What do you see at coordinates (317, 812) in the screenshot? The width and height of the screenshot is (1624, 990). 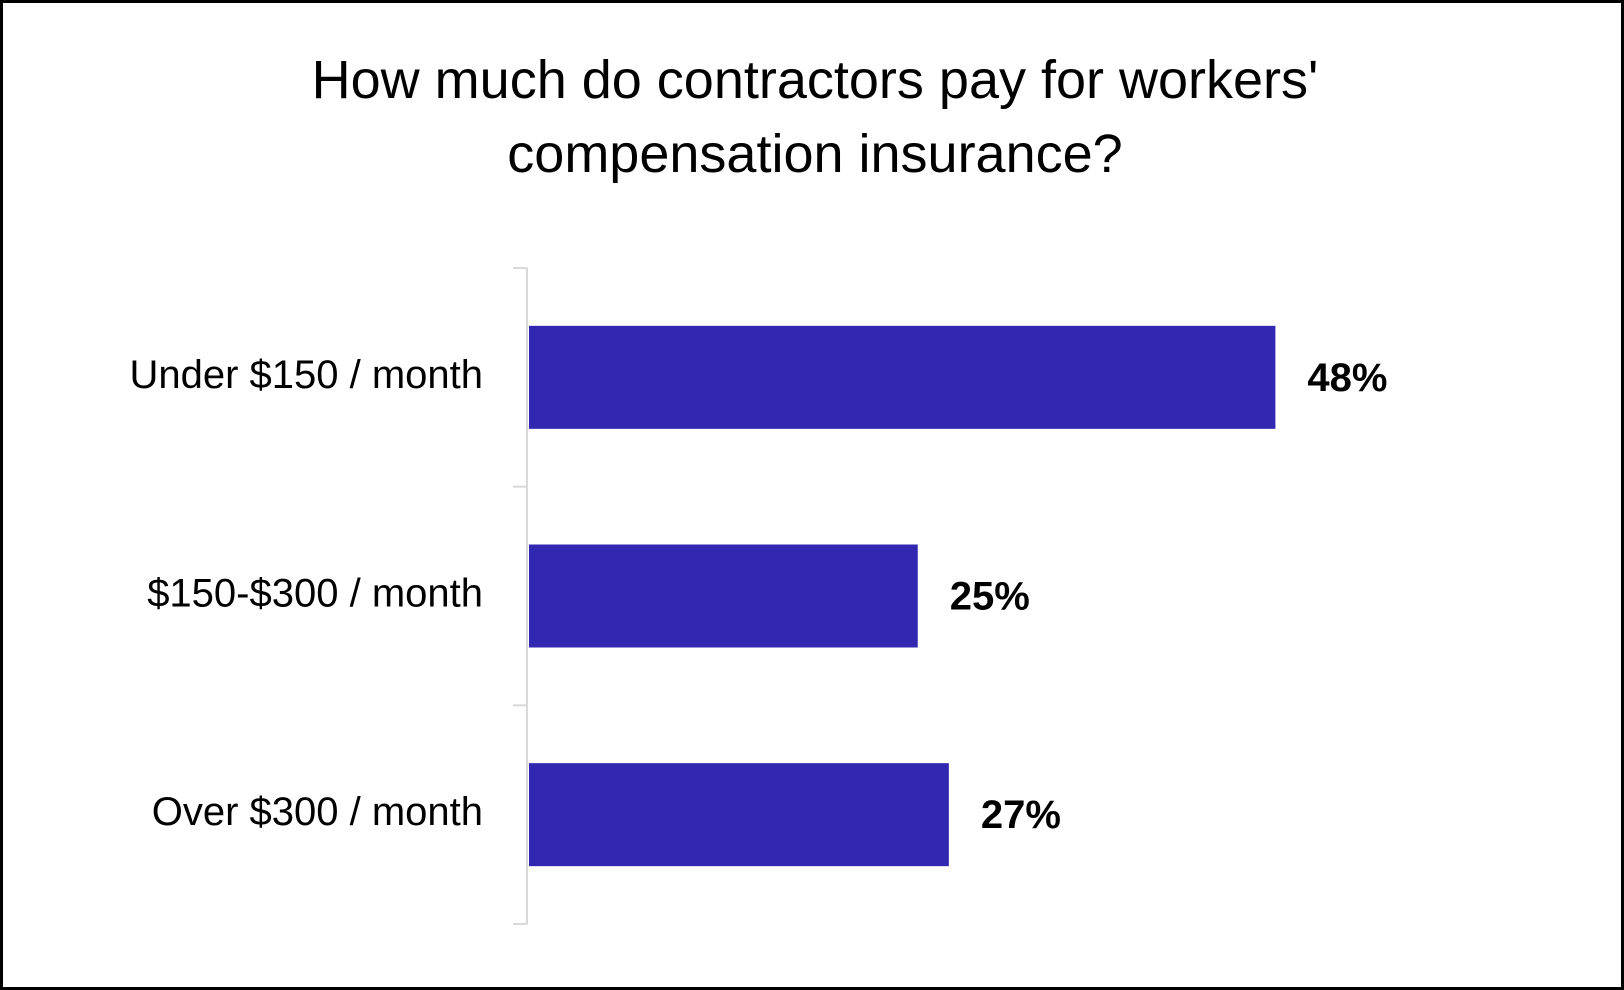 I see `category-label: Over $300 / month` at bounding box center [317, 812].